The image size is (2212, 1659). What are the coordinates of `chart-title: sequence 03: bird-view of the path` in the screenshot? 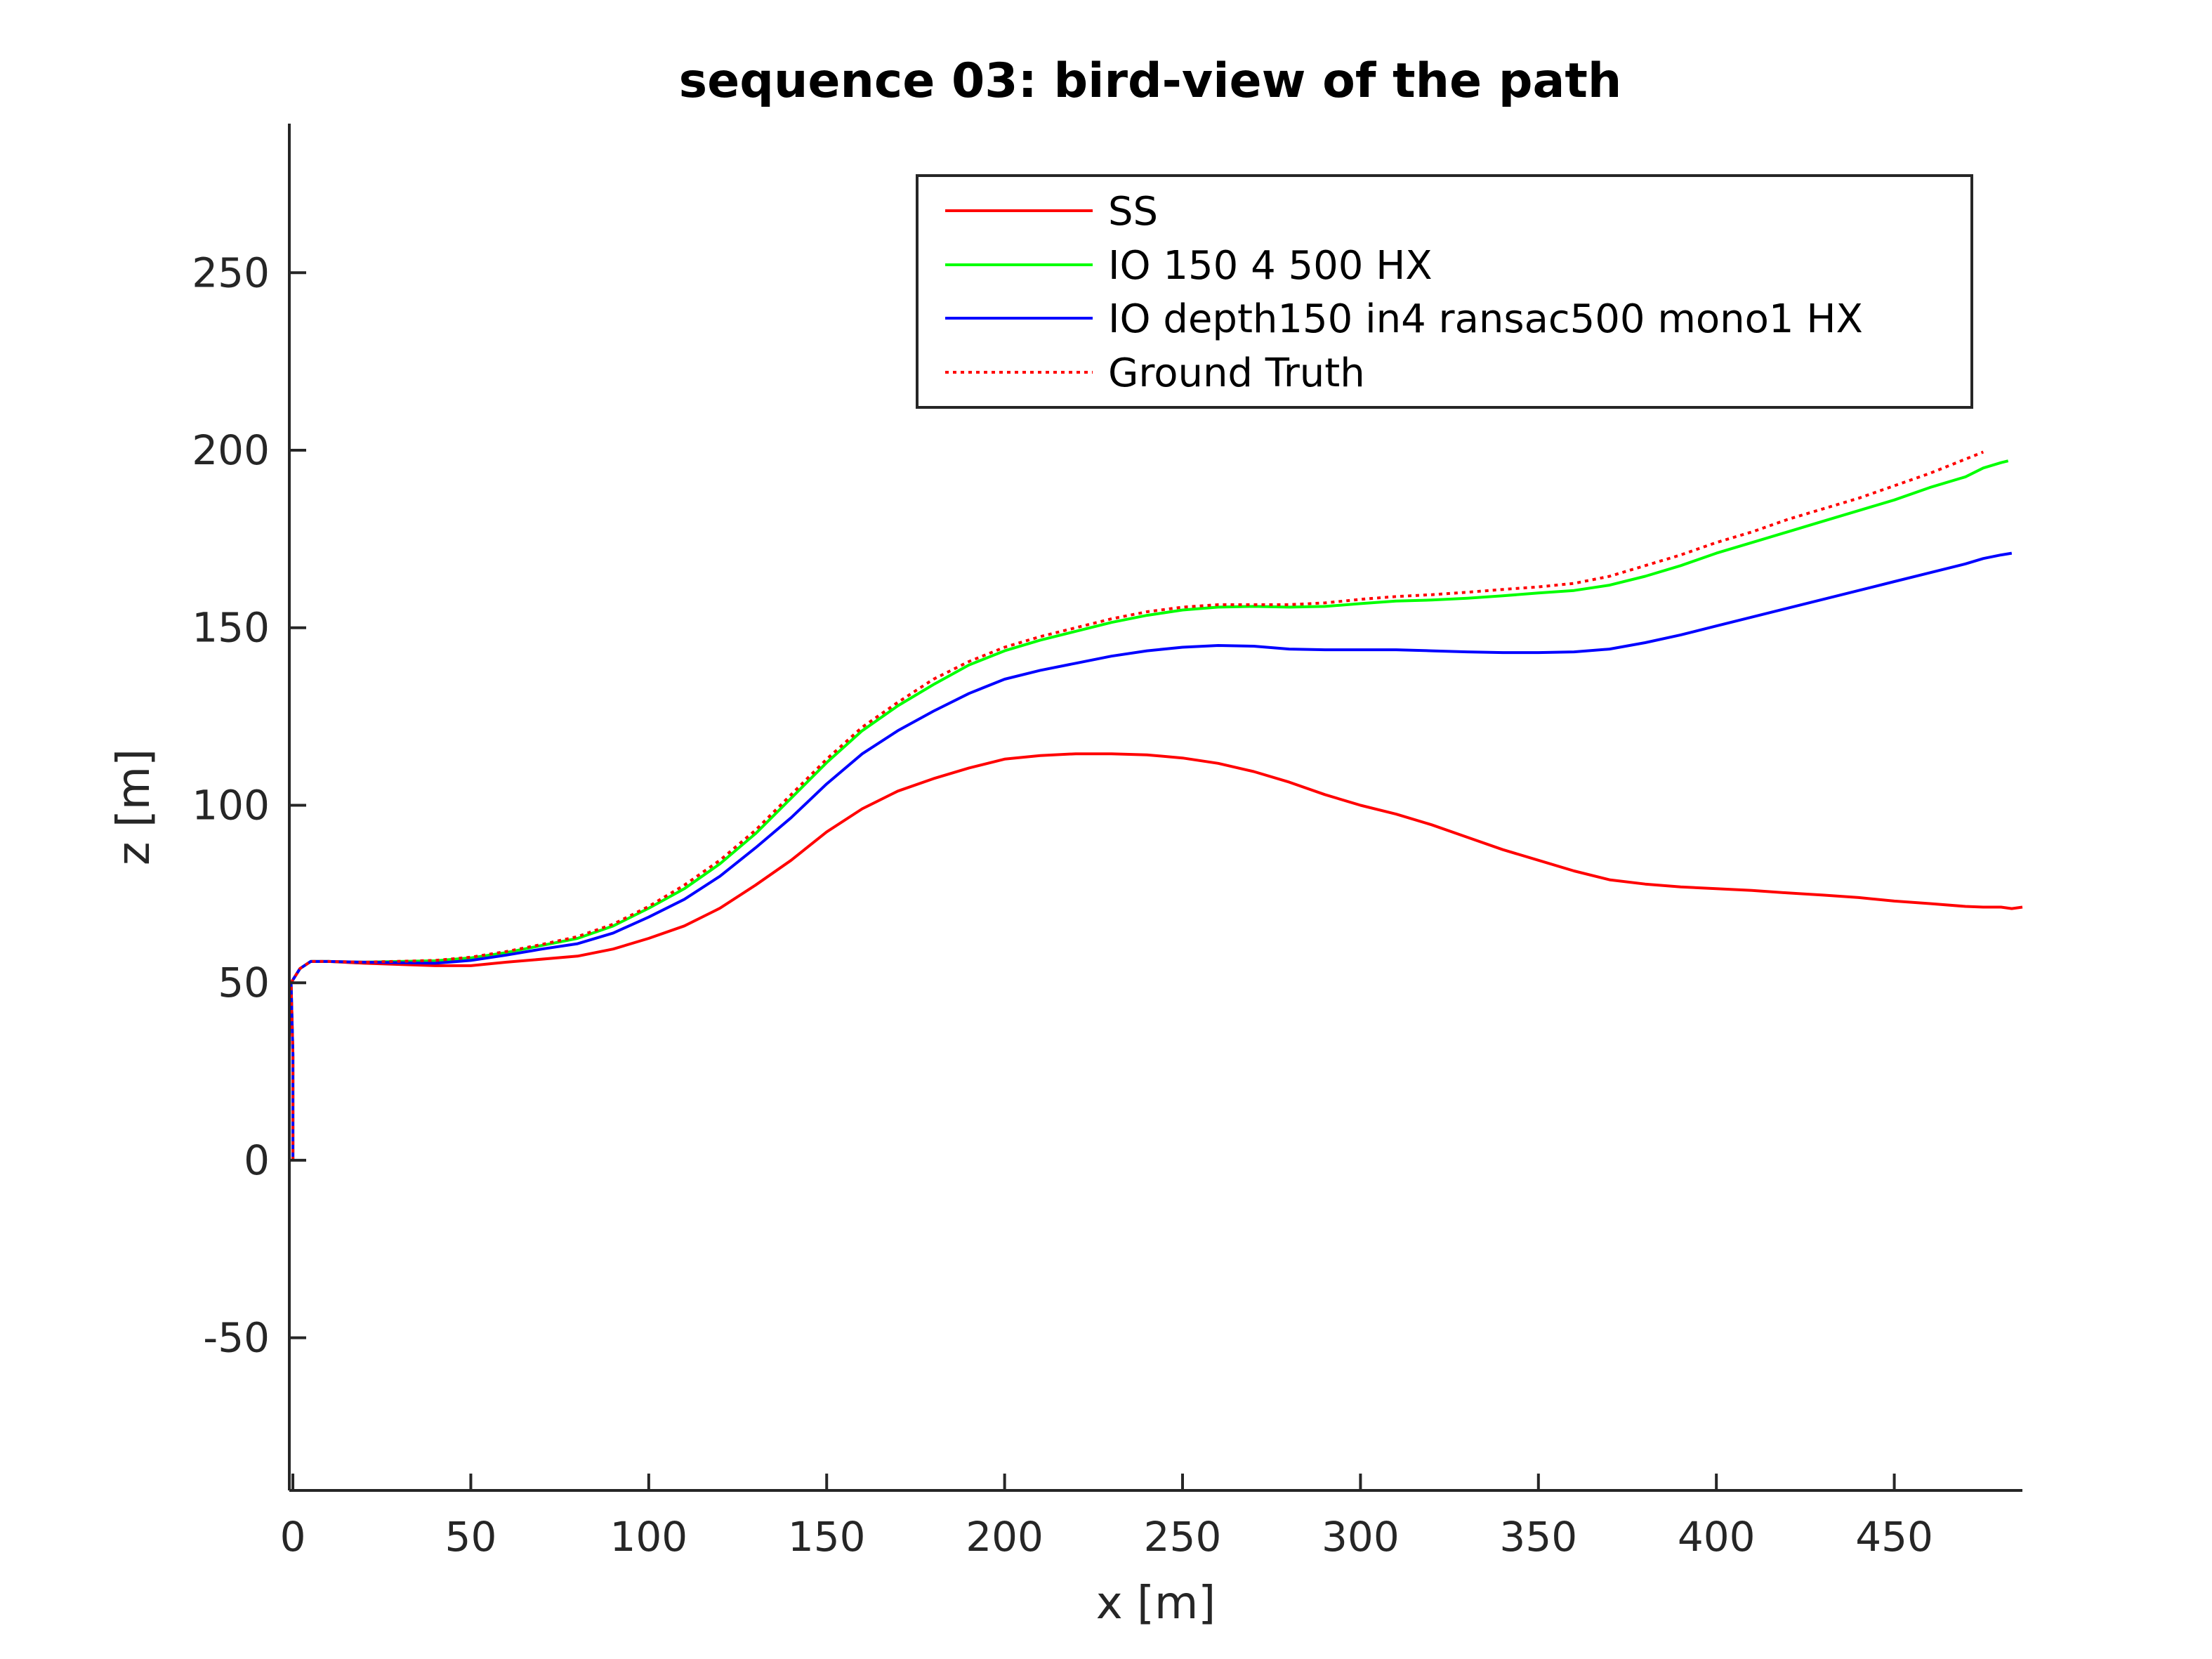 It's located at (1150, 81).